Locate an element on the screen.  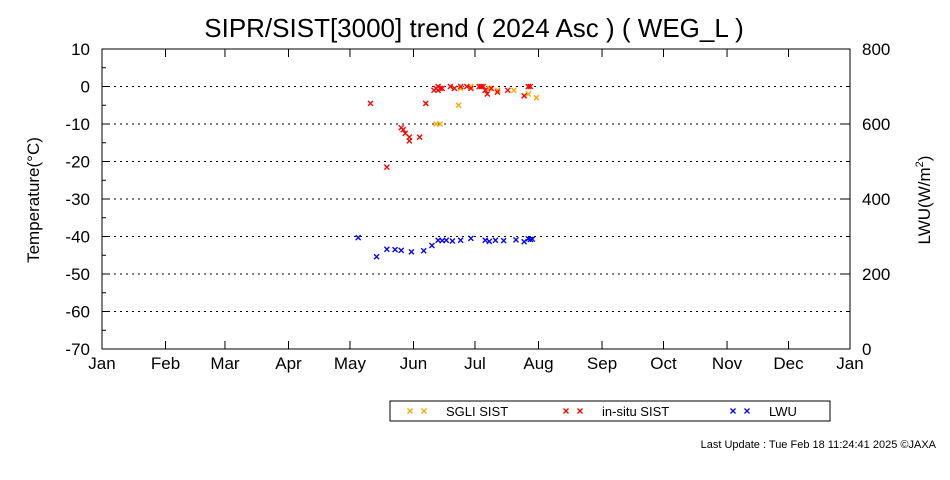
x-tick-label: Jul is located at coordinates (475, 363).